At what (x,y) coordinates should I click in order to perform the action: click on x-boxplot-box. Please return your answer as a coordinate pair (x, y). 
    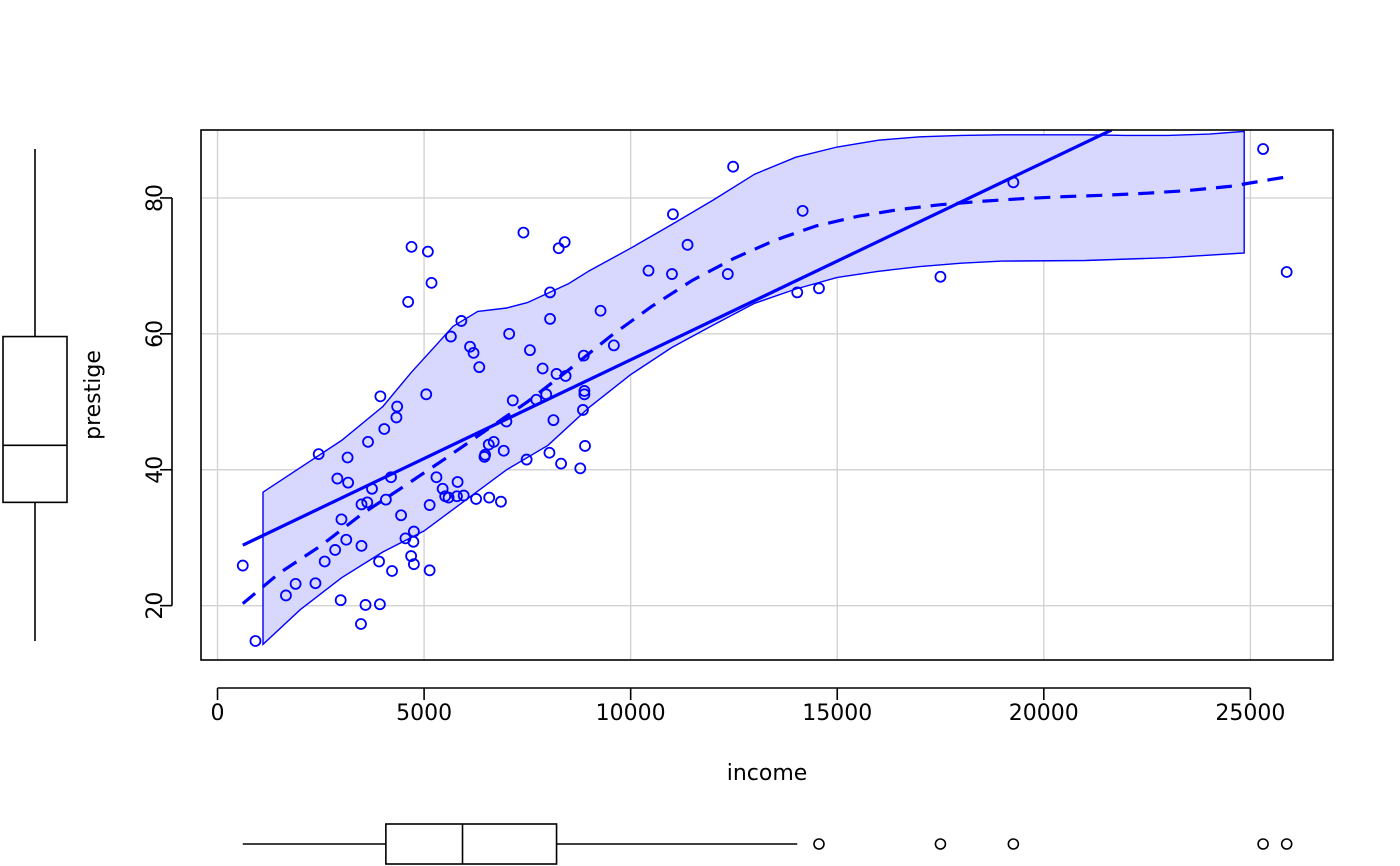
    Looking at the image, I should click on (471, 844).